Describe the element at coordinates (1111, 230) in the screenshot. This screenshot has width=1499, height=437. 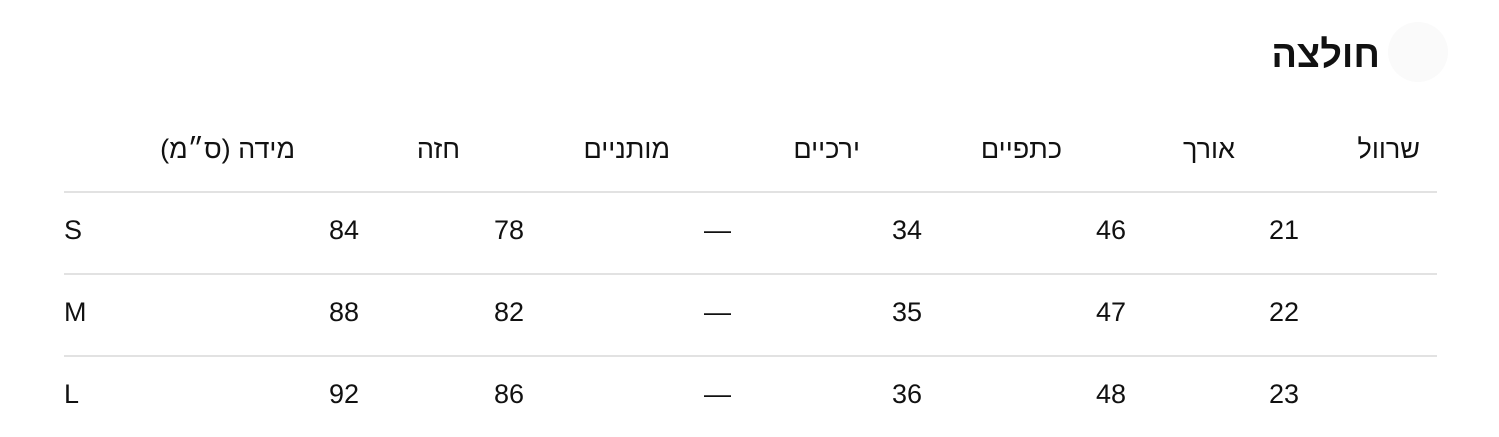
I see `cell-length: 46` at that location.